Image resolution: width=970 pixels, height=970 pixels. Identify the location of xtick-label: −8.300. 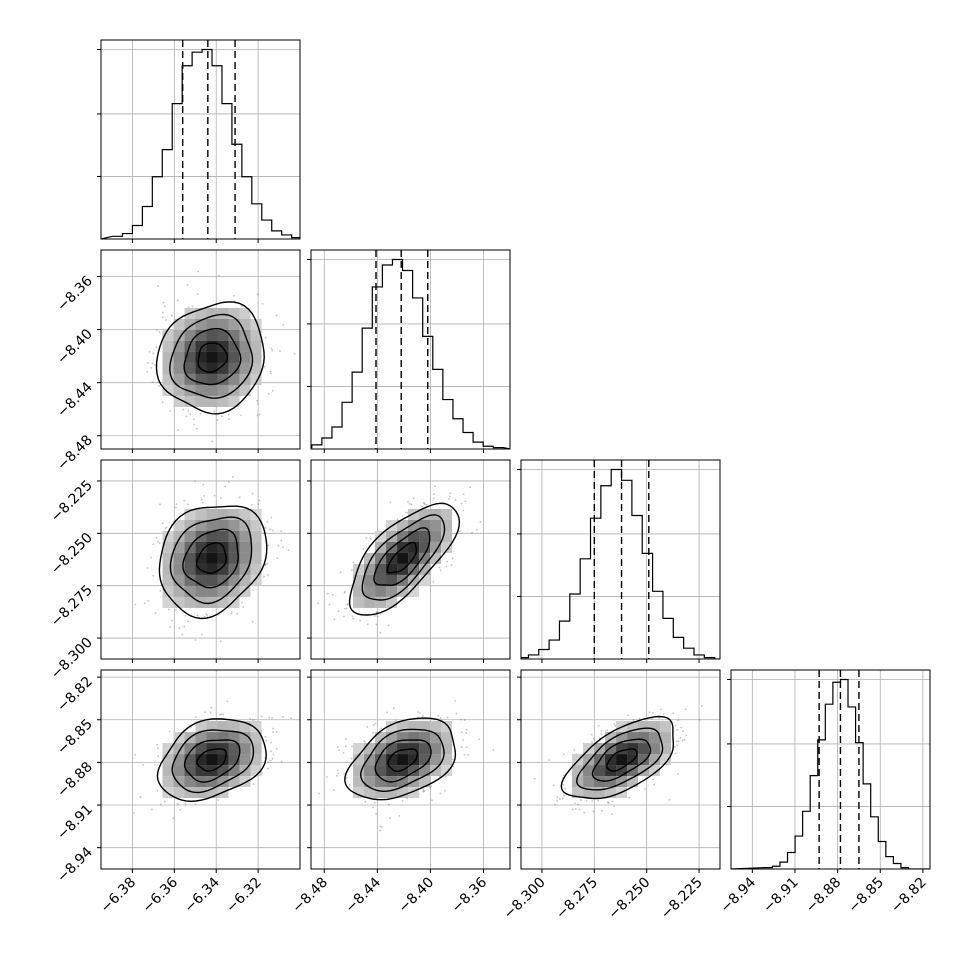
(525, 899).